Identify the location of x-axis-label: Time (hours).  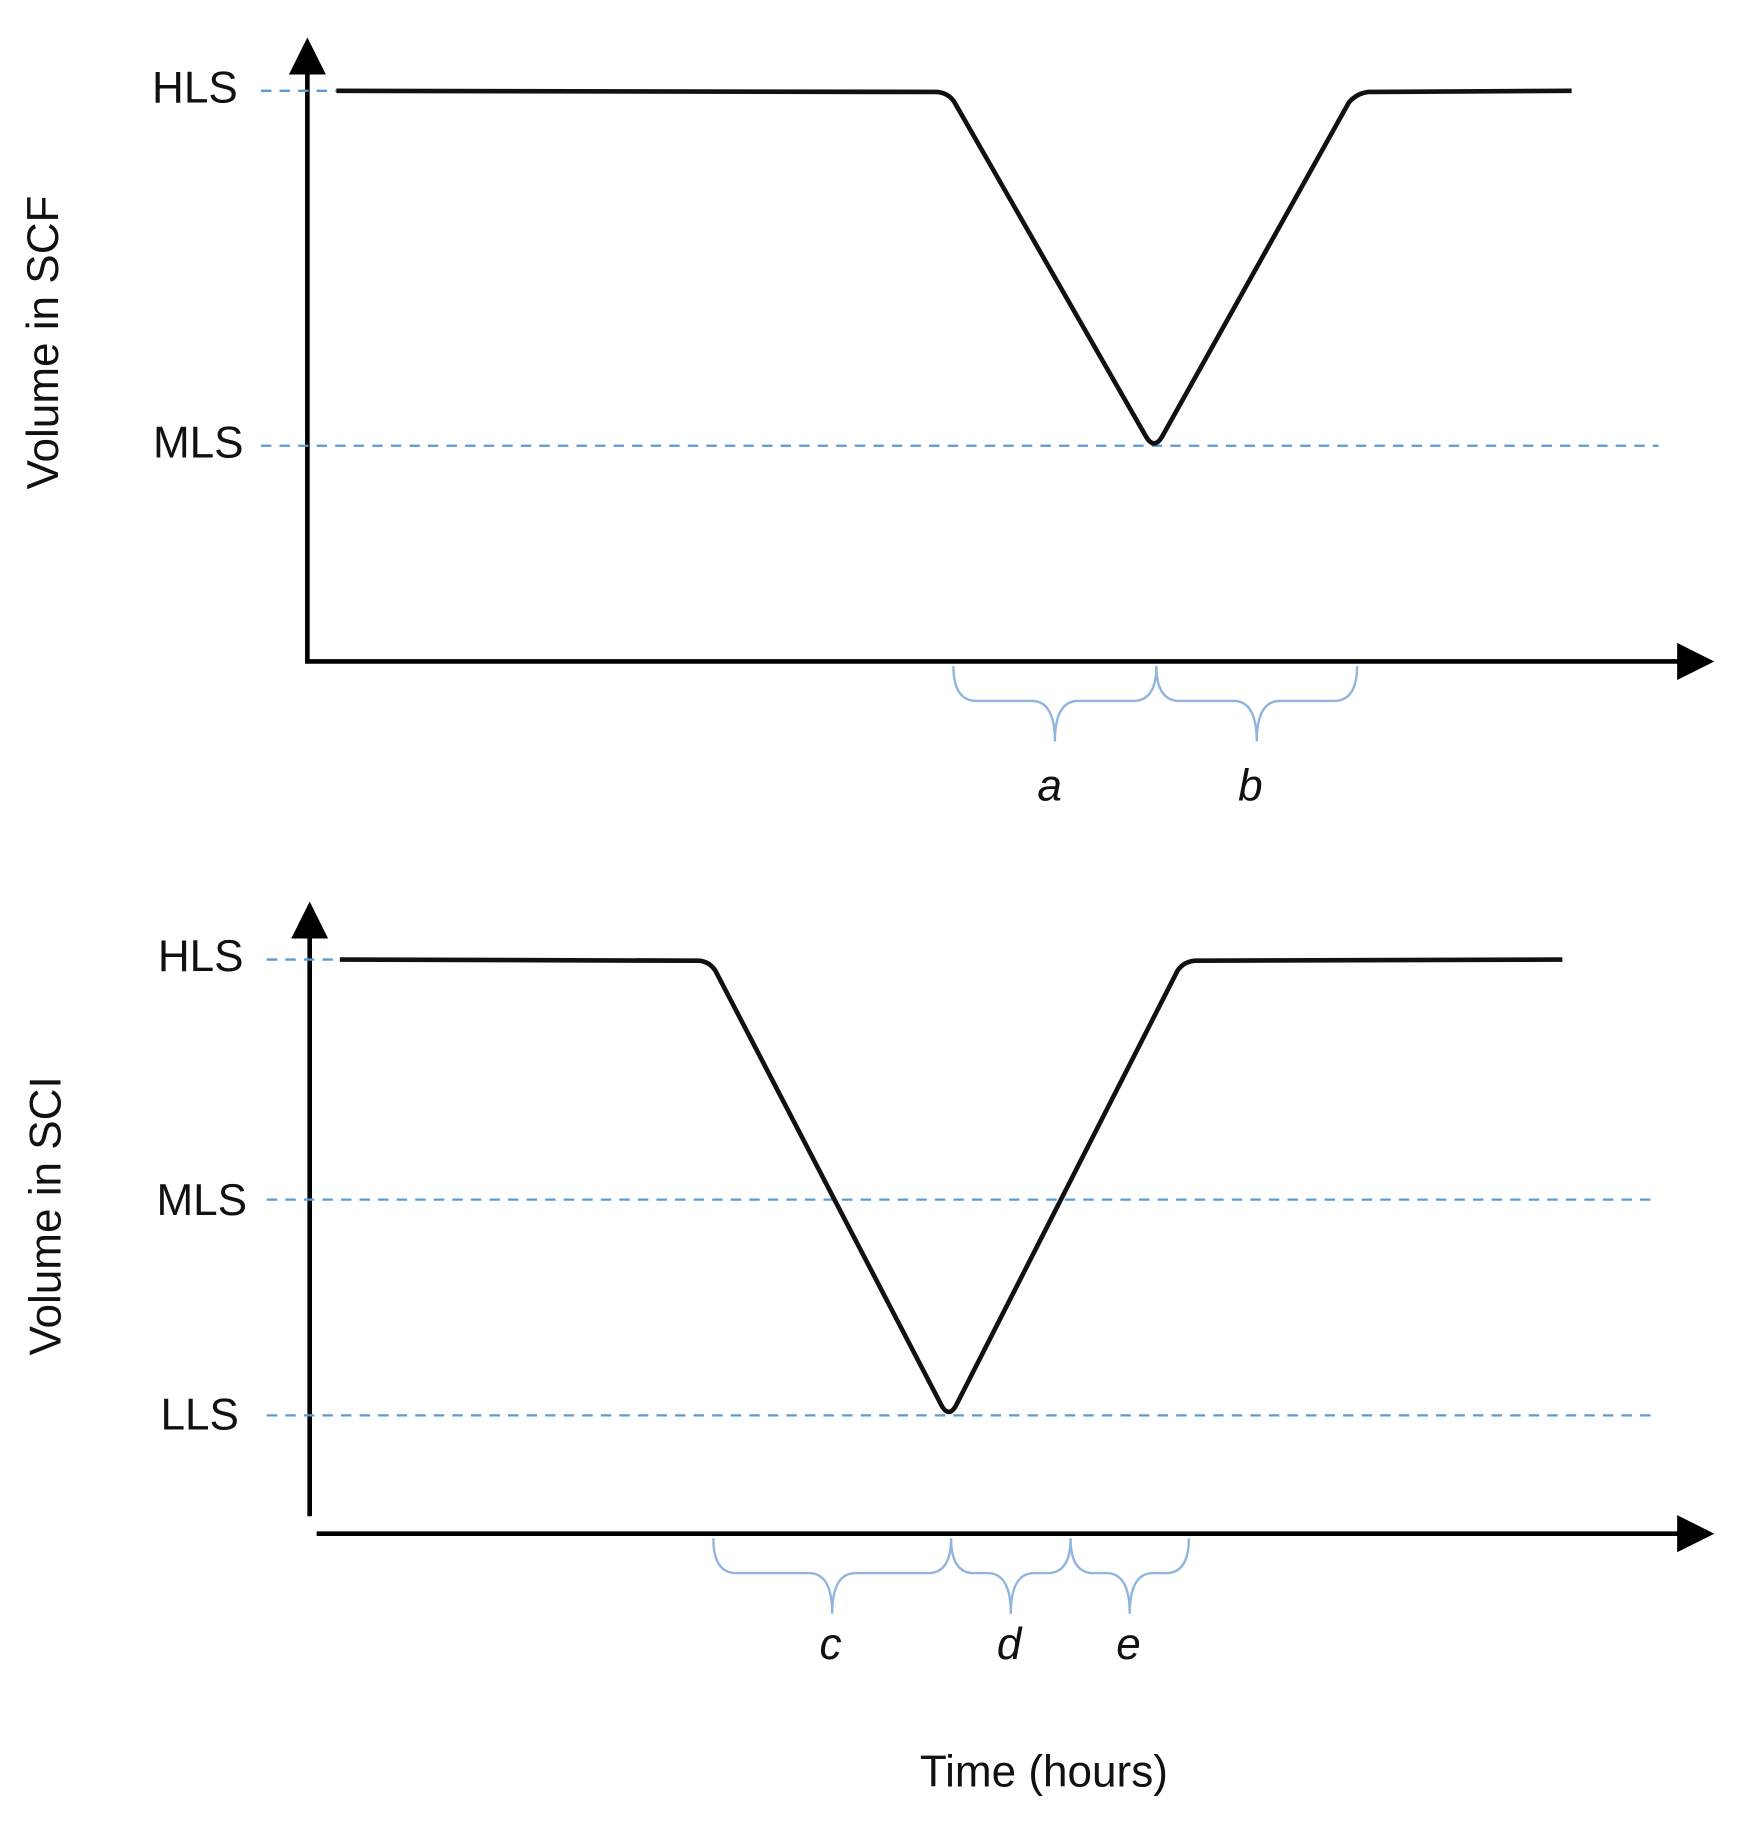
(1044, 1772).